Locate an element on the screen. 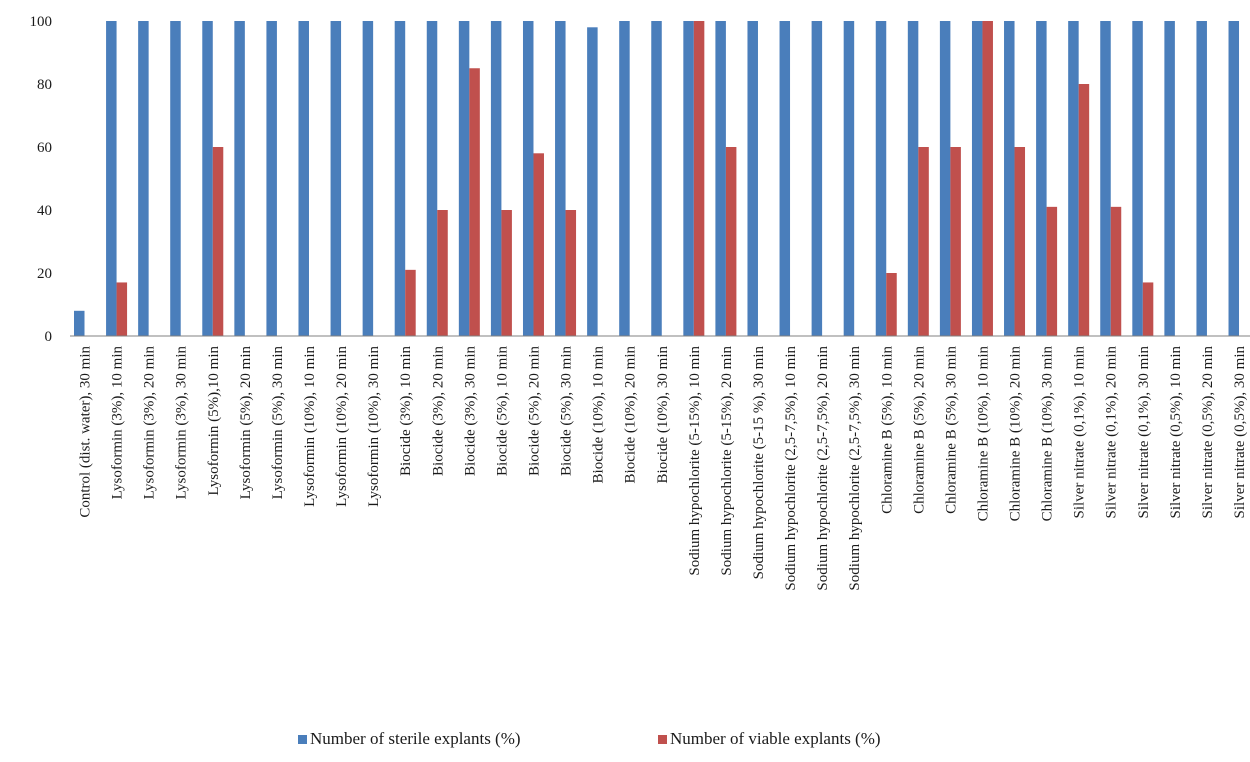 Image resolution: width=1250 pixels, height=762 pixels. y-tick-label: 20 is located at coordinates (44, 274).